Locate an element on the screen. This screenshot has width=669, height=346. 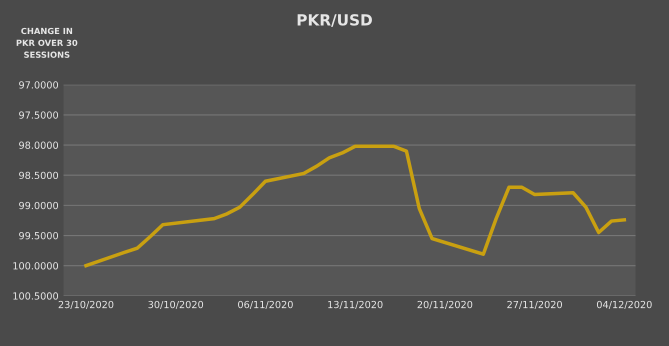
y-tick-label: 100.5000 is located at coordinates (35, 296).